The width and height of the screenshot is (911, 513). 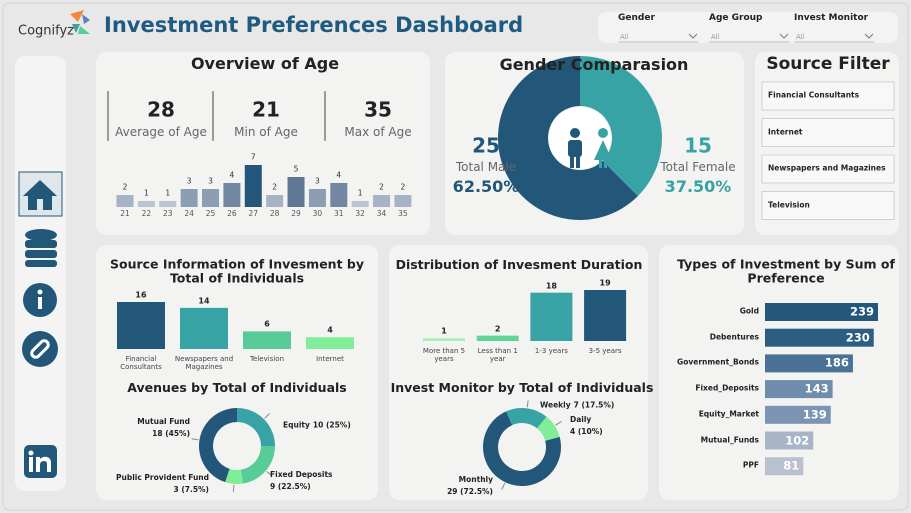 What do you see at coordinates (317, 213) in the screenshot?
I see `x-tick-label: 30` at bounding box center [317, 213].